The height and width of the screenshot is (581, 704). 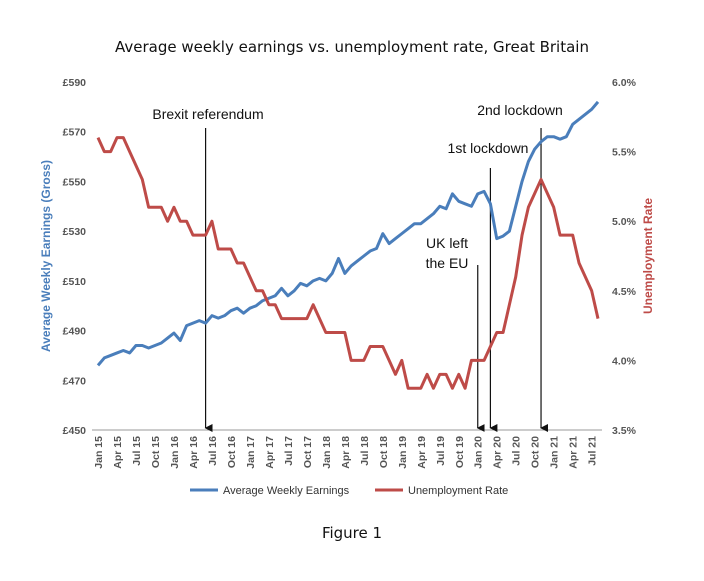 What do you see at coordinates (232, 452) in the screenshot?
I see `x-tick-label: Oct 16` at bounding box center [232, 452].